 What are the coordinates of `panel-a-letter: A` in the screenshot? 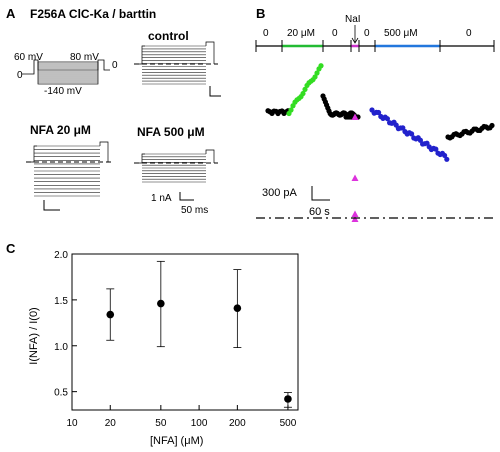 It's located at (11, 13).